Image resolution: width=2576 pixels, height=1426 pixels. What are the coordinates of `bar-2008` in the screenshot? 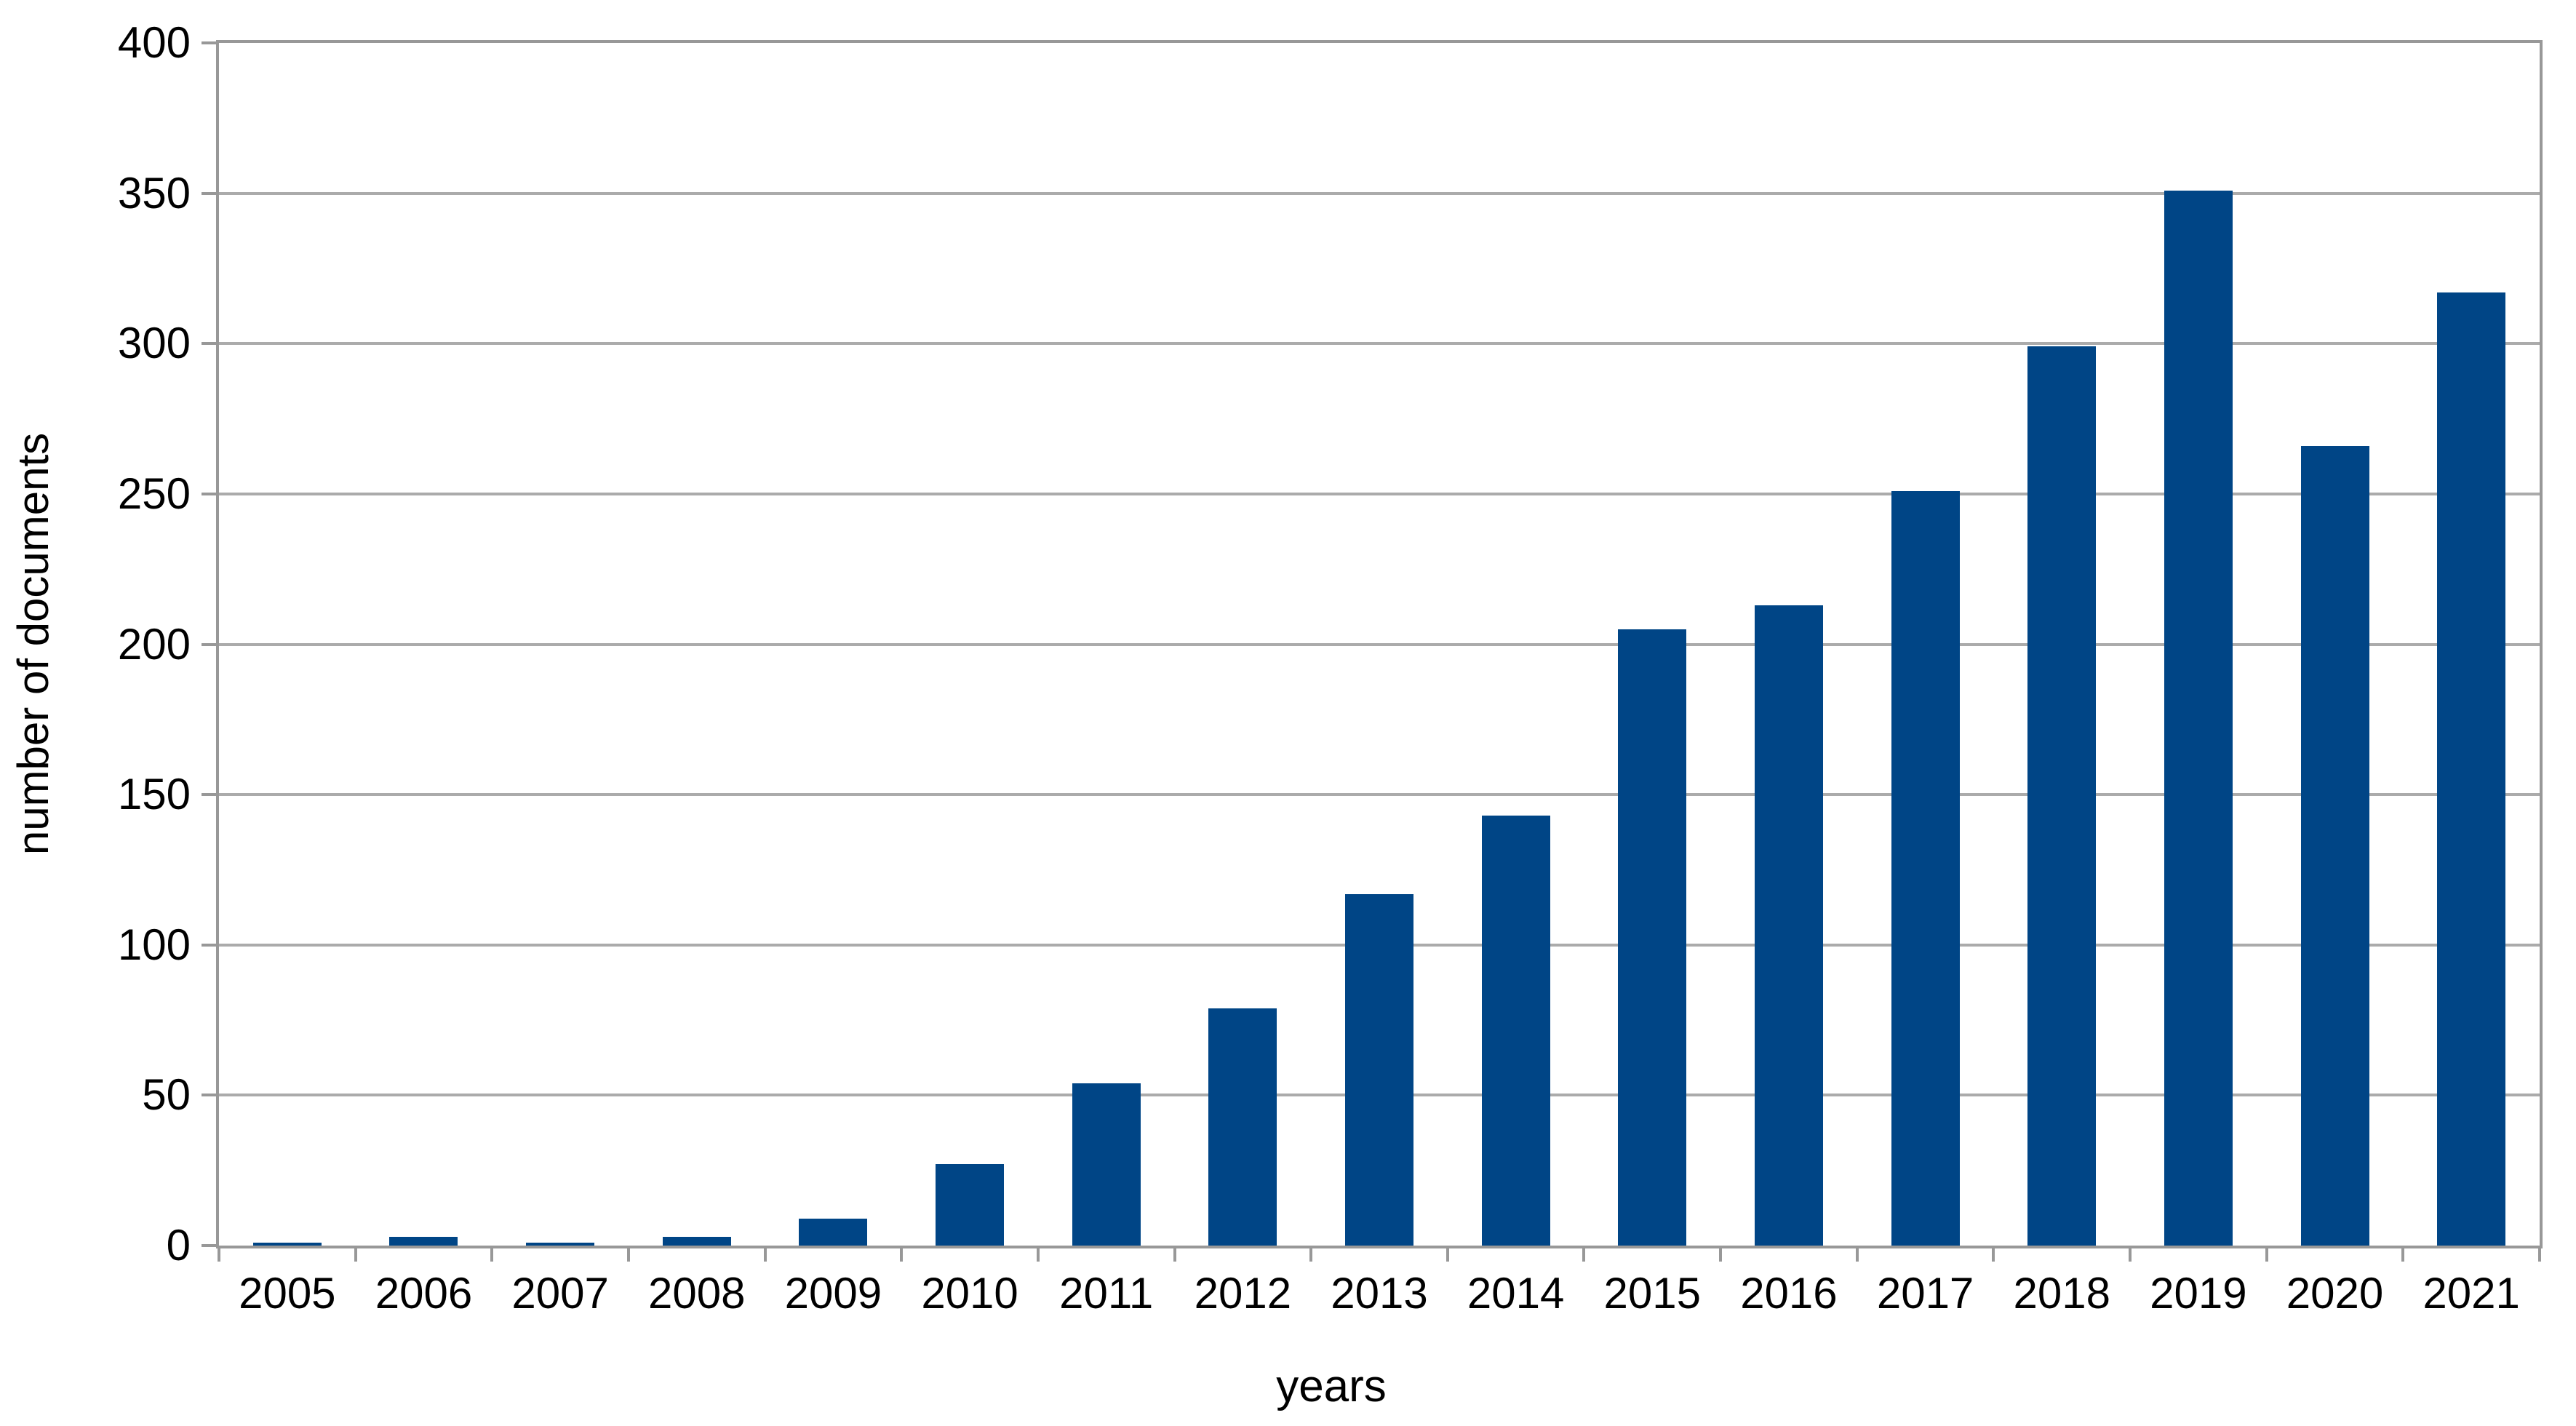 It's located at (696, 1241).